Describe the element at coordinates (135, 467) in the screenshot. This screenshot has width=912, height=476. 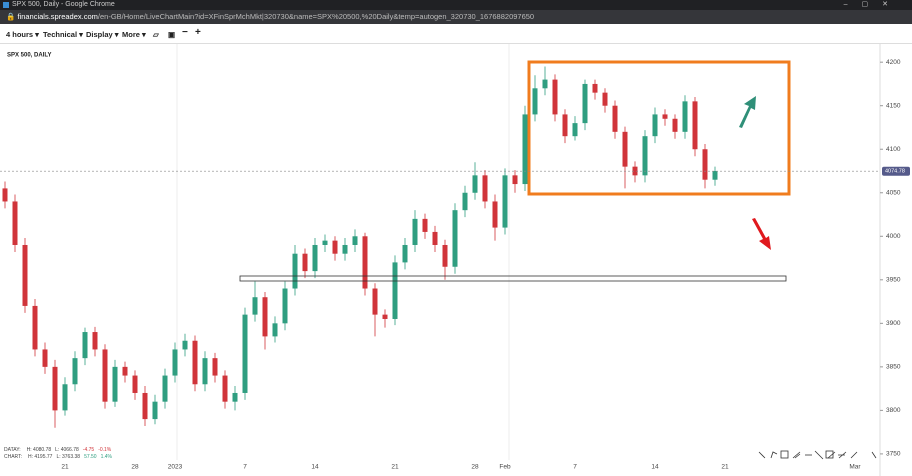
I see `x-tick-label: 28` at that location.